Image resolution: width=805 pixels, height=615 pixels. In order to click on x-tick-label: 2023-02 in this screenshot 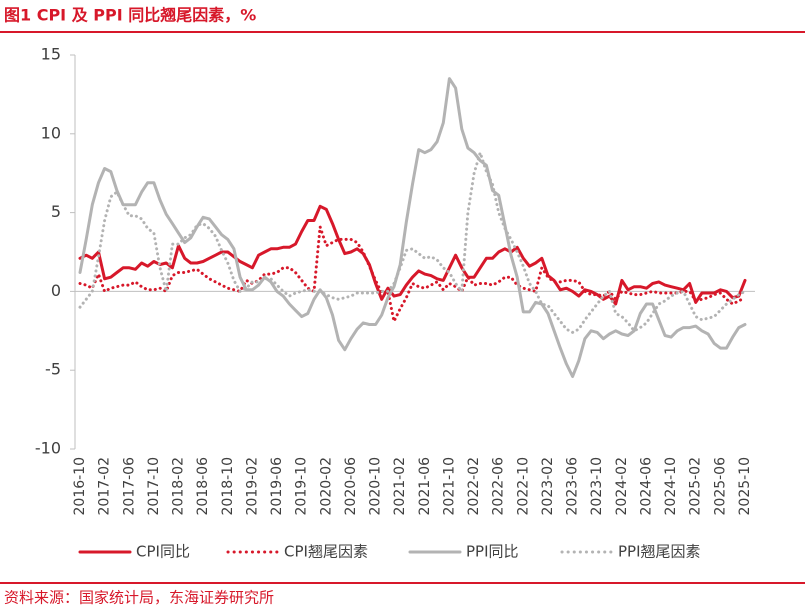, I will do `click(548, 486)`.